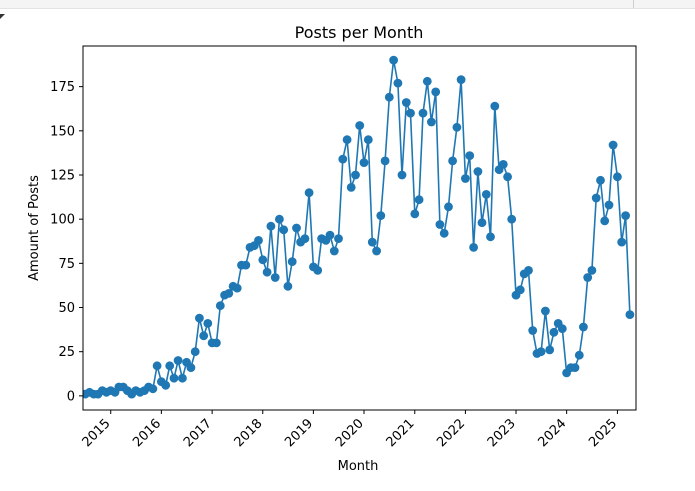 This screenshot has height=491, width=695. Describe the element at coordinates (603, 433) in the screenshot. I see `x-tick-label: 2025` at that location.